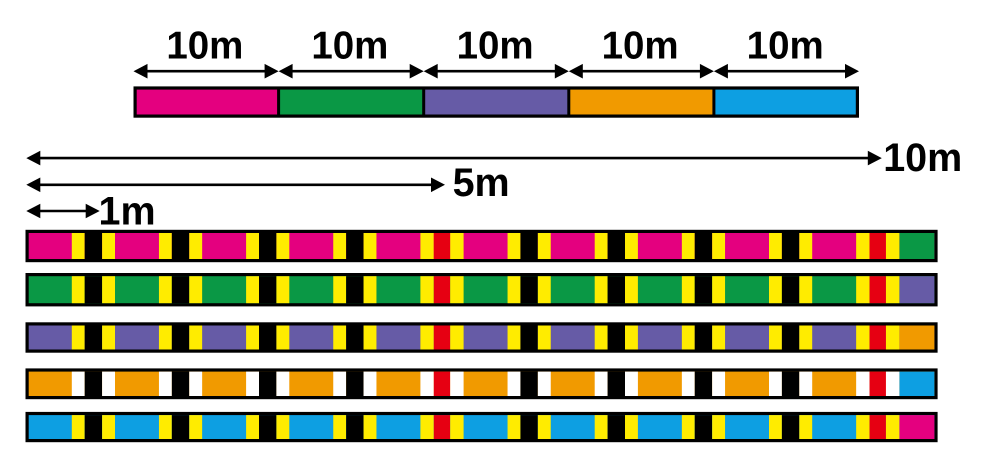 Image resolution: width=981 pixels, height=465 pixels. What do you see at coordinates (127, 212) in the screenshot?
I see `svg-text: 1m` at bounding box center [127, 212].